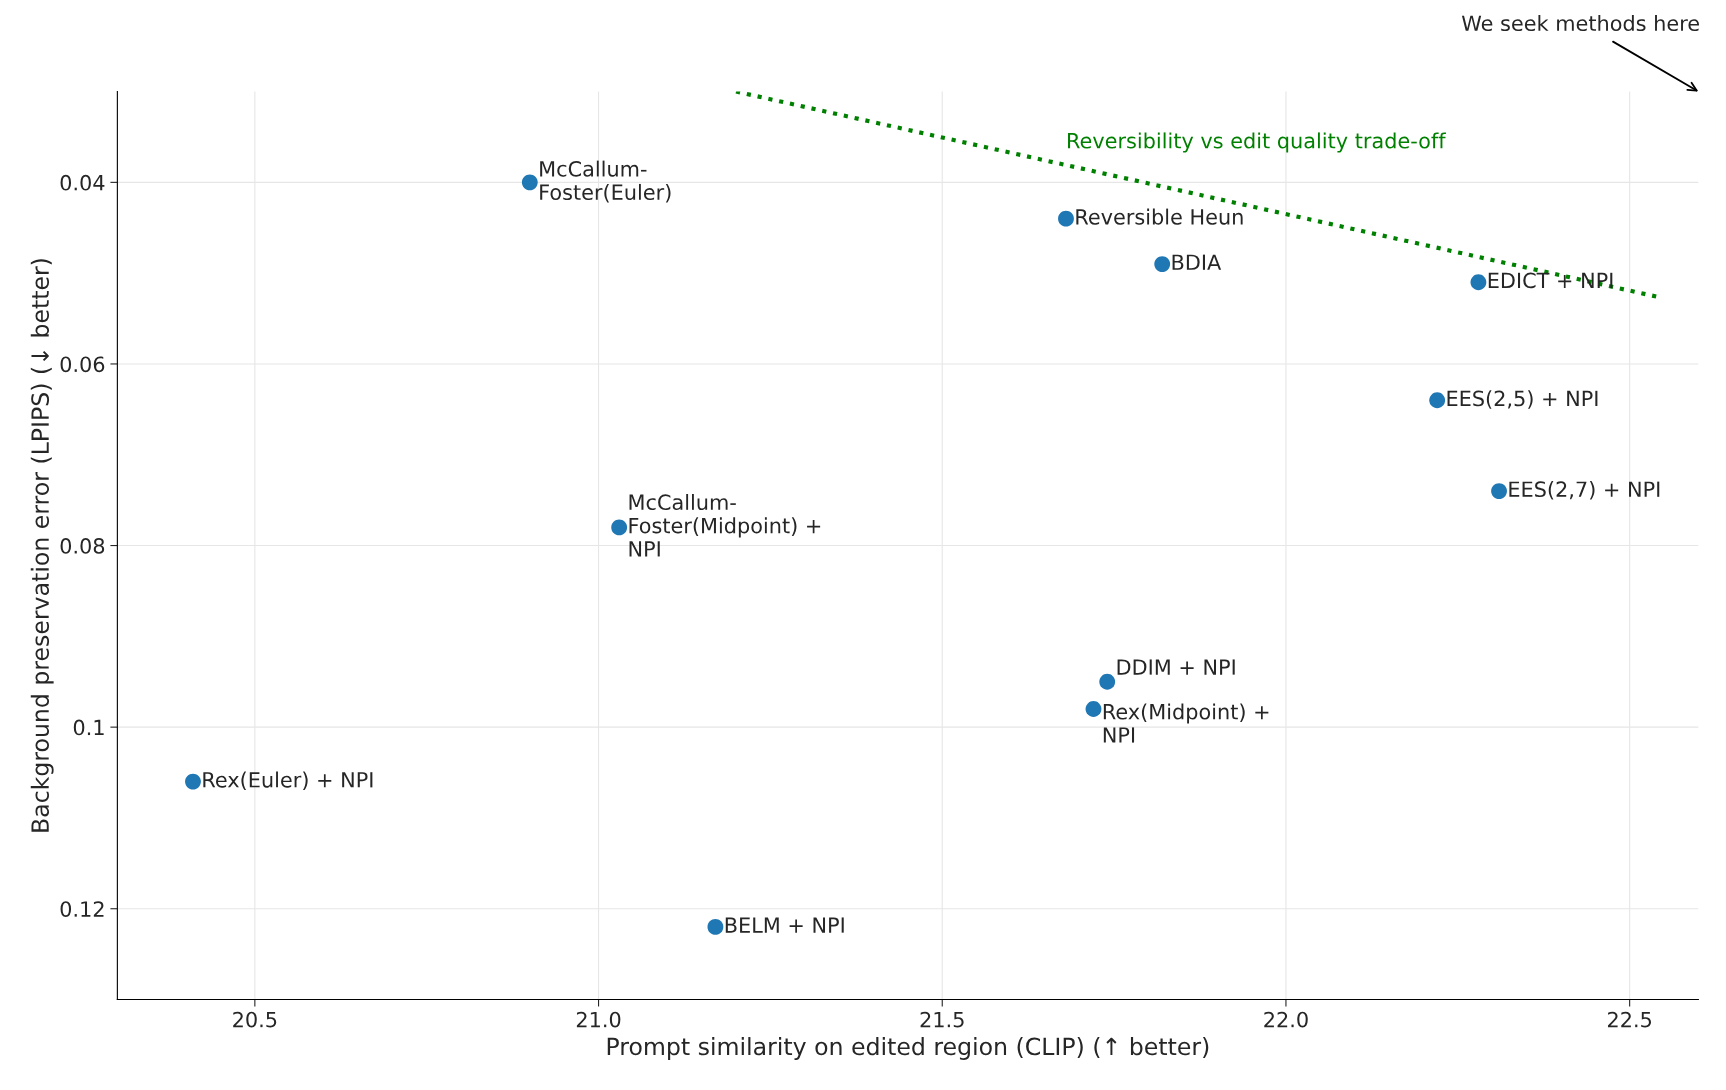  I want to click on x-tick-label: 20.5, so click(255, 1019).